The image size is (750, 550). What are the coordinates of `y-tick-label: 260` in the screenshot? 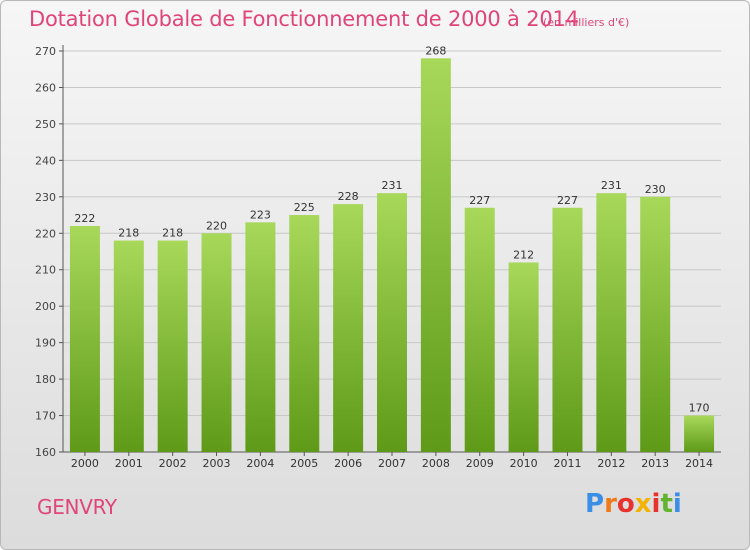 It's located at (45, 87).